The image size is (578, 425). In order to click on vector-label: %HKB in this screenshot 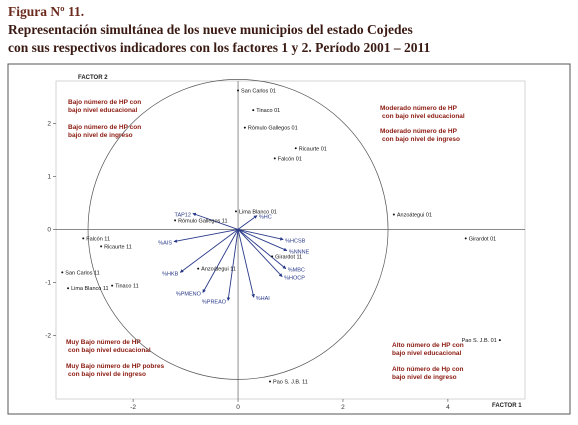, I will do `click(170, 274)`.